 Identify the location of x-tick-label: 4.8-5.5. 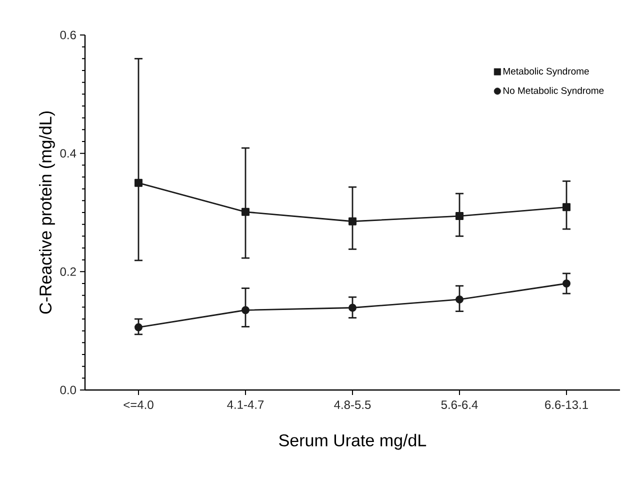
(352, 405).